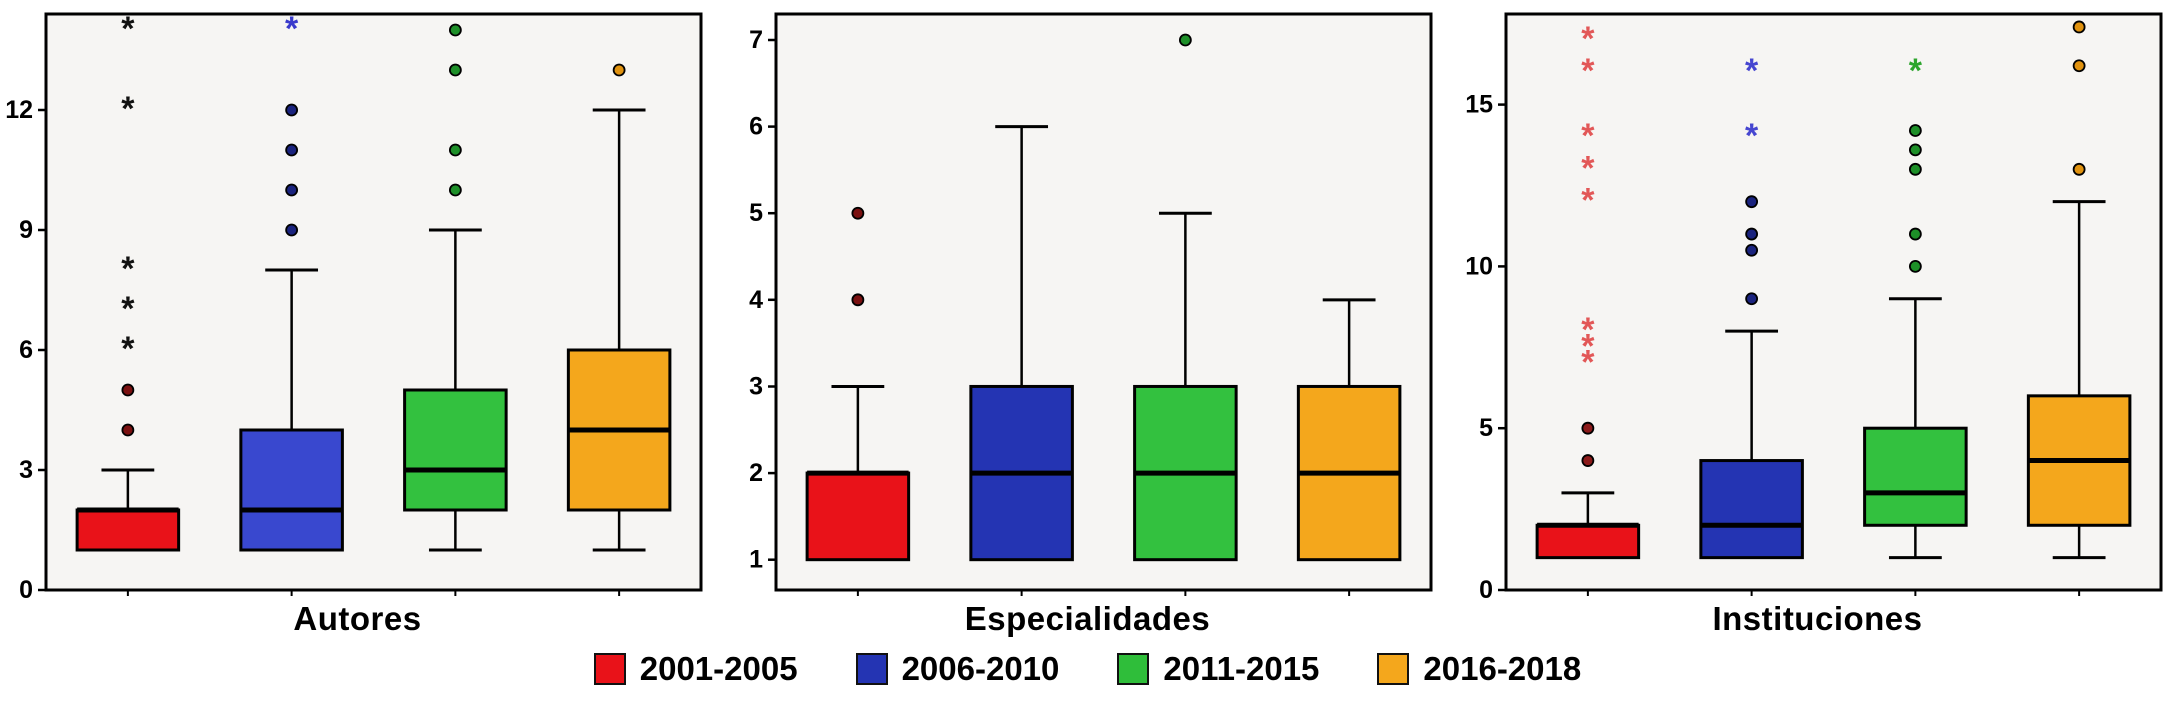 Image resolution: width=2175 pixels, height=725 pixels. I want to click on legend-item-2016-2018: 2016-2018, so click(1479, 669).